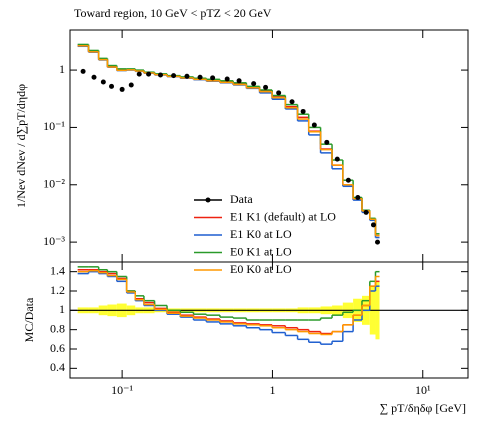  I want to click on legend-label: E1 K1 (default) at LO, so click(283, 216).